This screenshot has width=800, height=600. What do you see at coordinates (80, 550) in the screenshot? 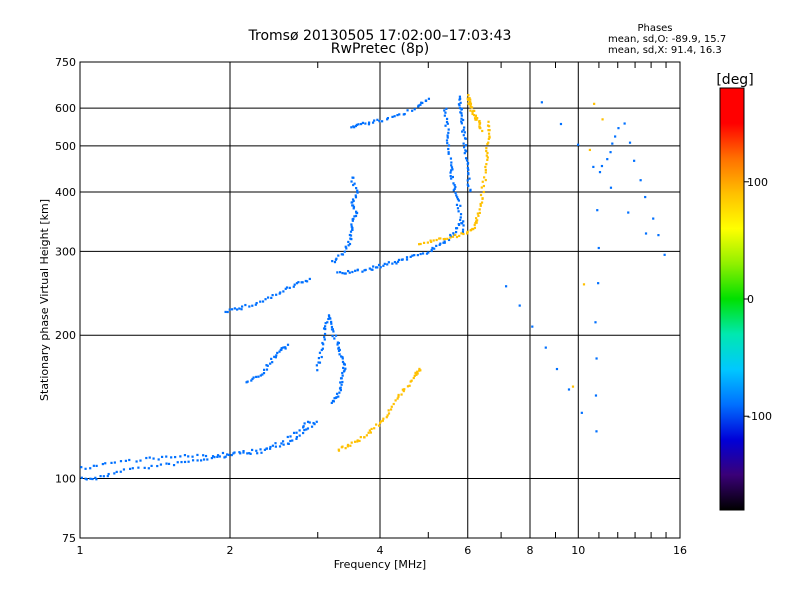
I see `x-tick-label-1: 1` at bounding box center [80, 550].